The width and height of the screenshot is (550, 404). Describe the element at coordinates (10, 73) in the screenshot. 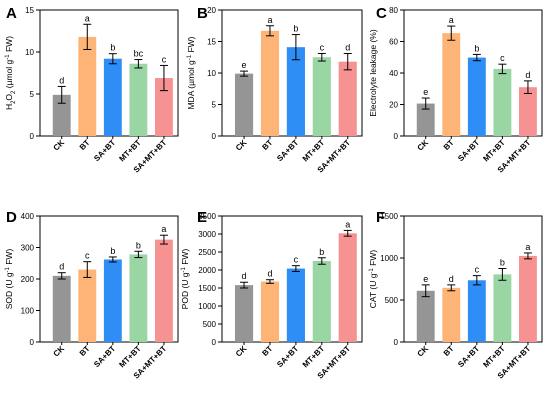

I see `y-axis-label: H2O2 (µmol g-1 FW)` at that location.